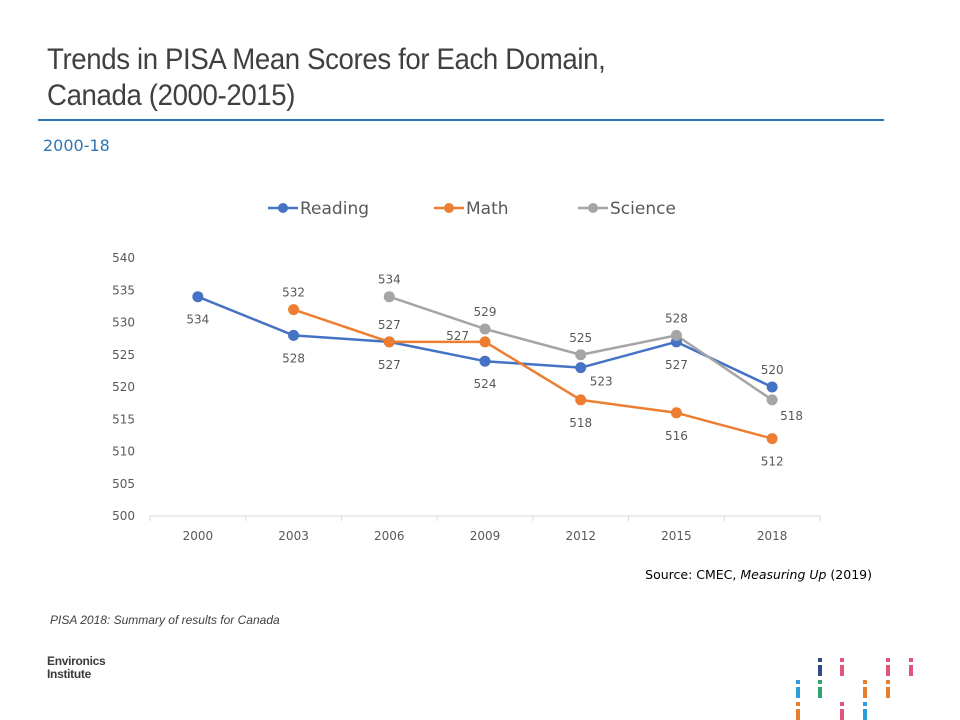 Image resolution: width=960 pixels, height=720 pixels. What do you see at coordinates (76, 145) in the screenshot?
I see `period-subtitle: 2000-18` at bounding box center [76, 145].